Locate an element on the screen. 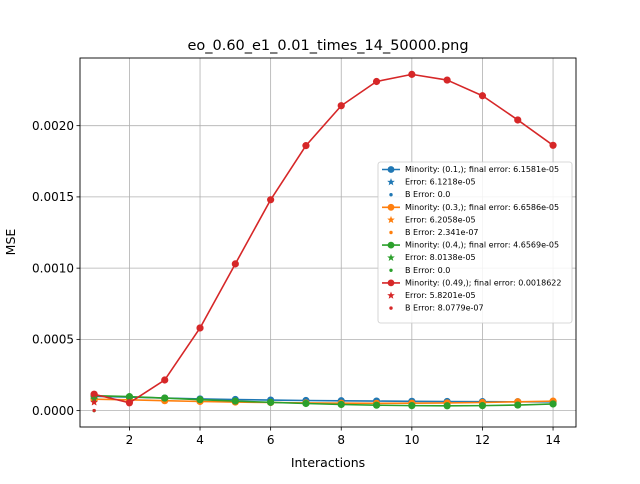 The height and width of the screenshot is (484, 640). x-axis-label: Interactions is located at coordinates (328, 462).